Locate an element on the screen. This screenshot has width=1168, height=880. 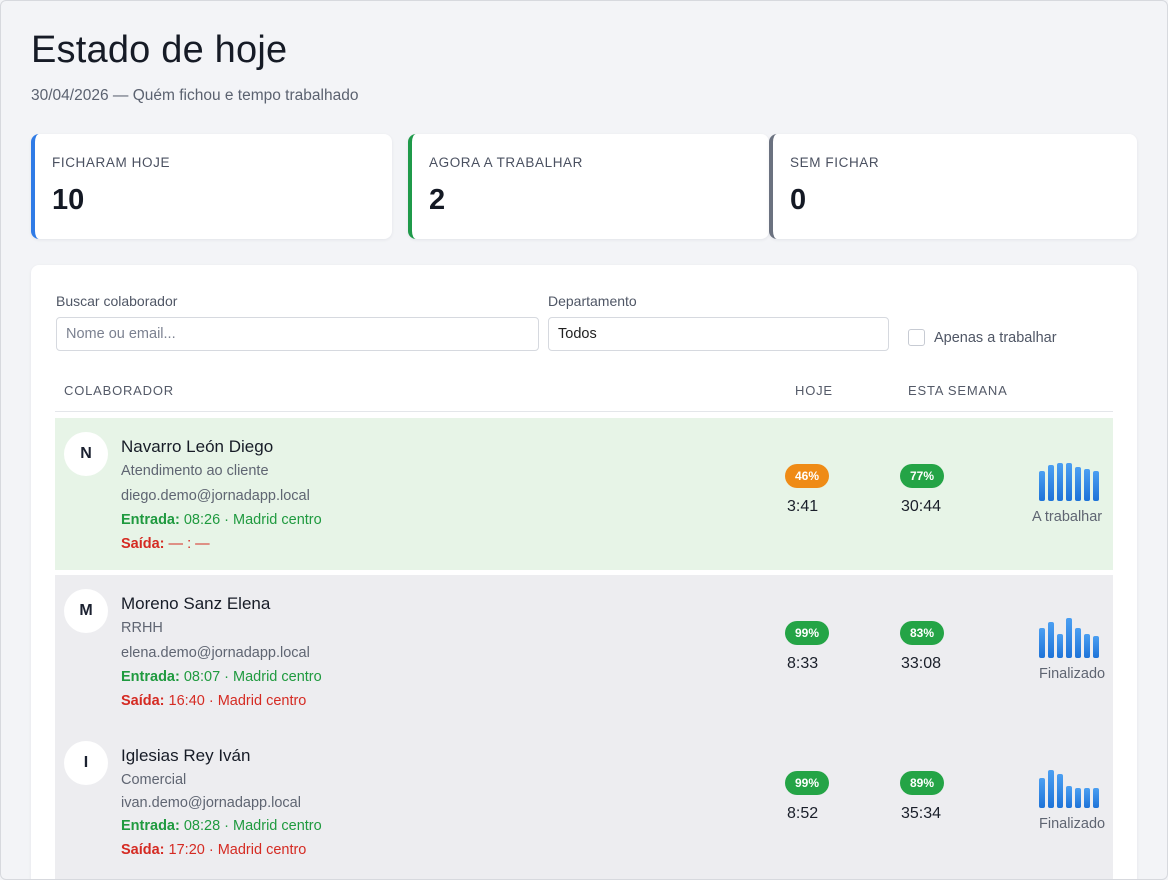
column-header-today: HOJE is located at coordinates (814, 390).